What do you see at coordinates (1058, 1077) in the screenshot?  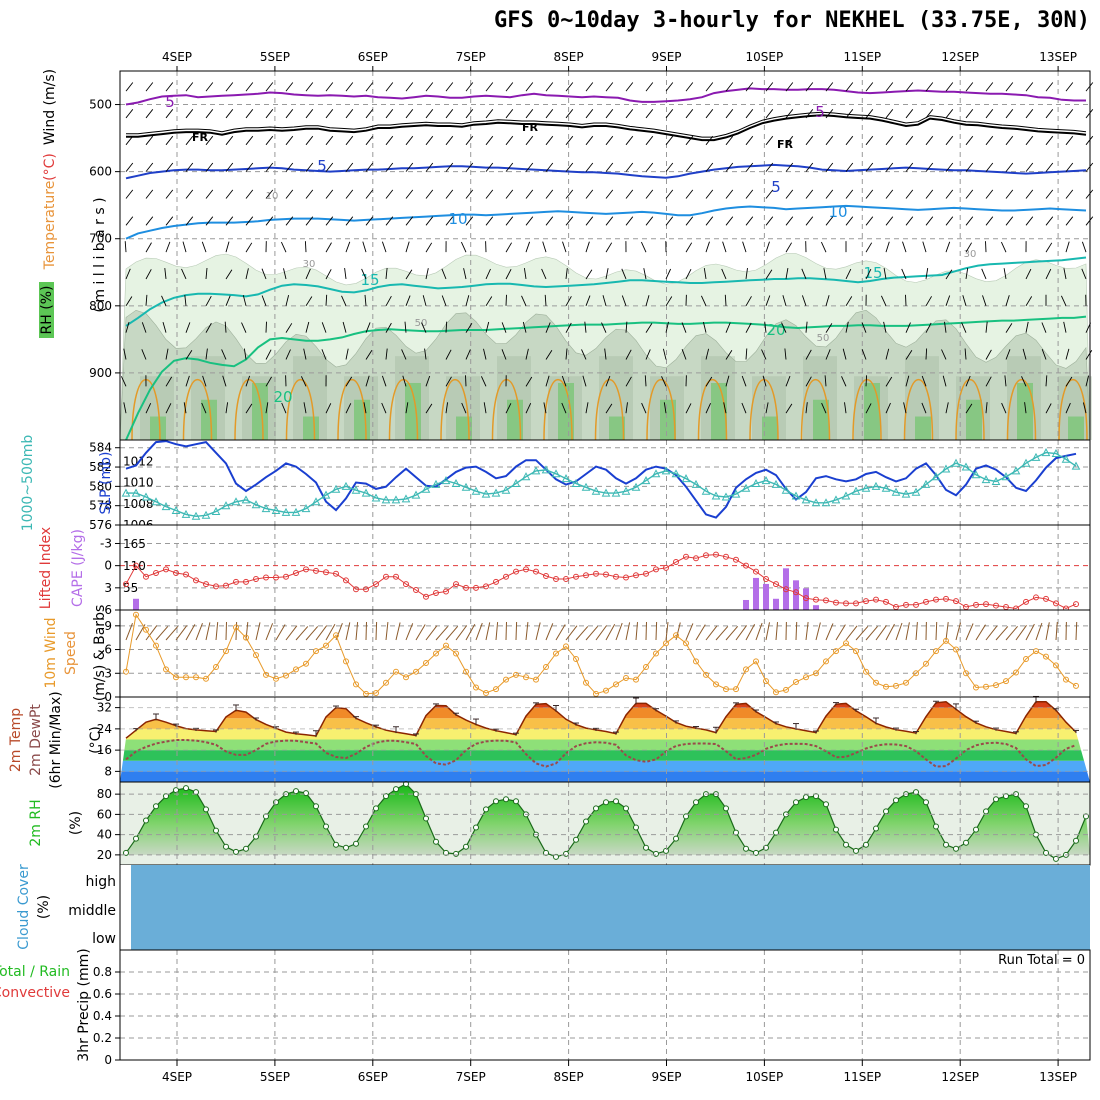 I see `date-label-bottom: 13SEP` at bounding box center [1058, 1077].